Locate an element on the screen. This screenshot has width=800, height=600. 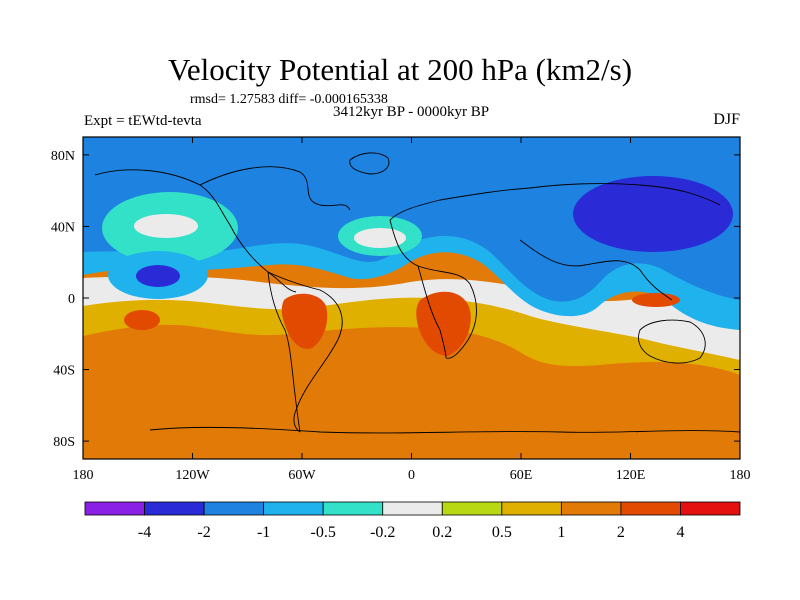
colorbar: -4 -2 -1 -0.5 -0.2 0.2 0.5 1 2 4 is located at coordinates (412, 521).